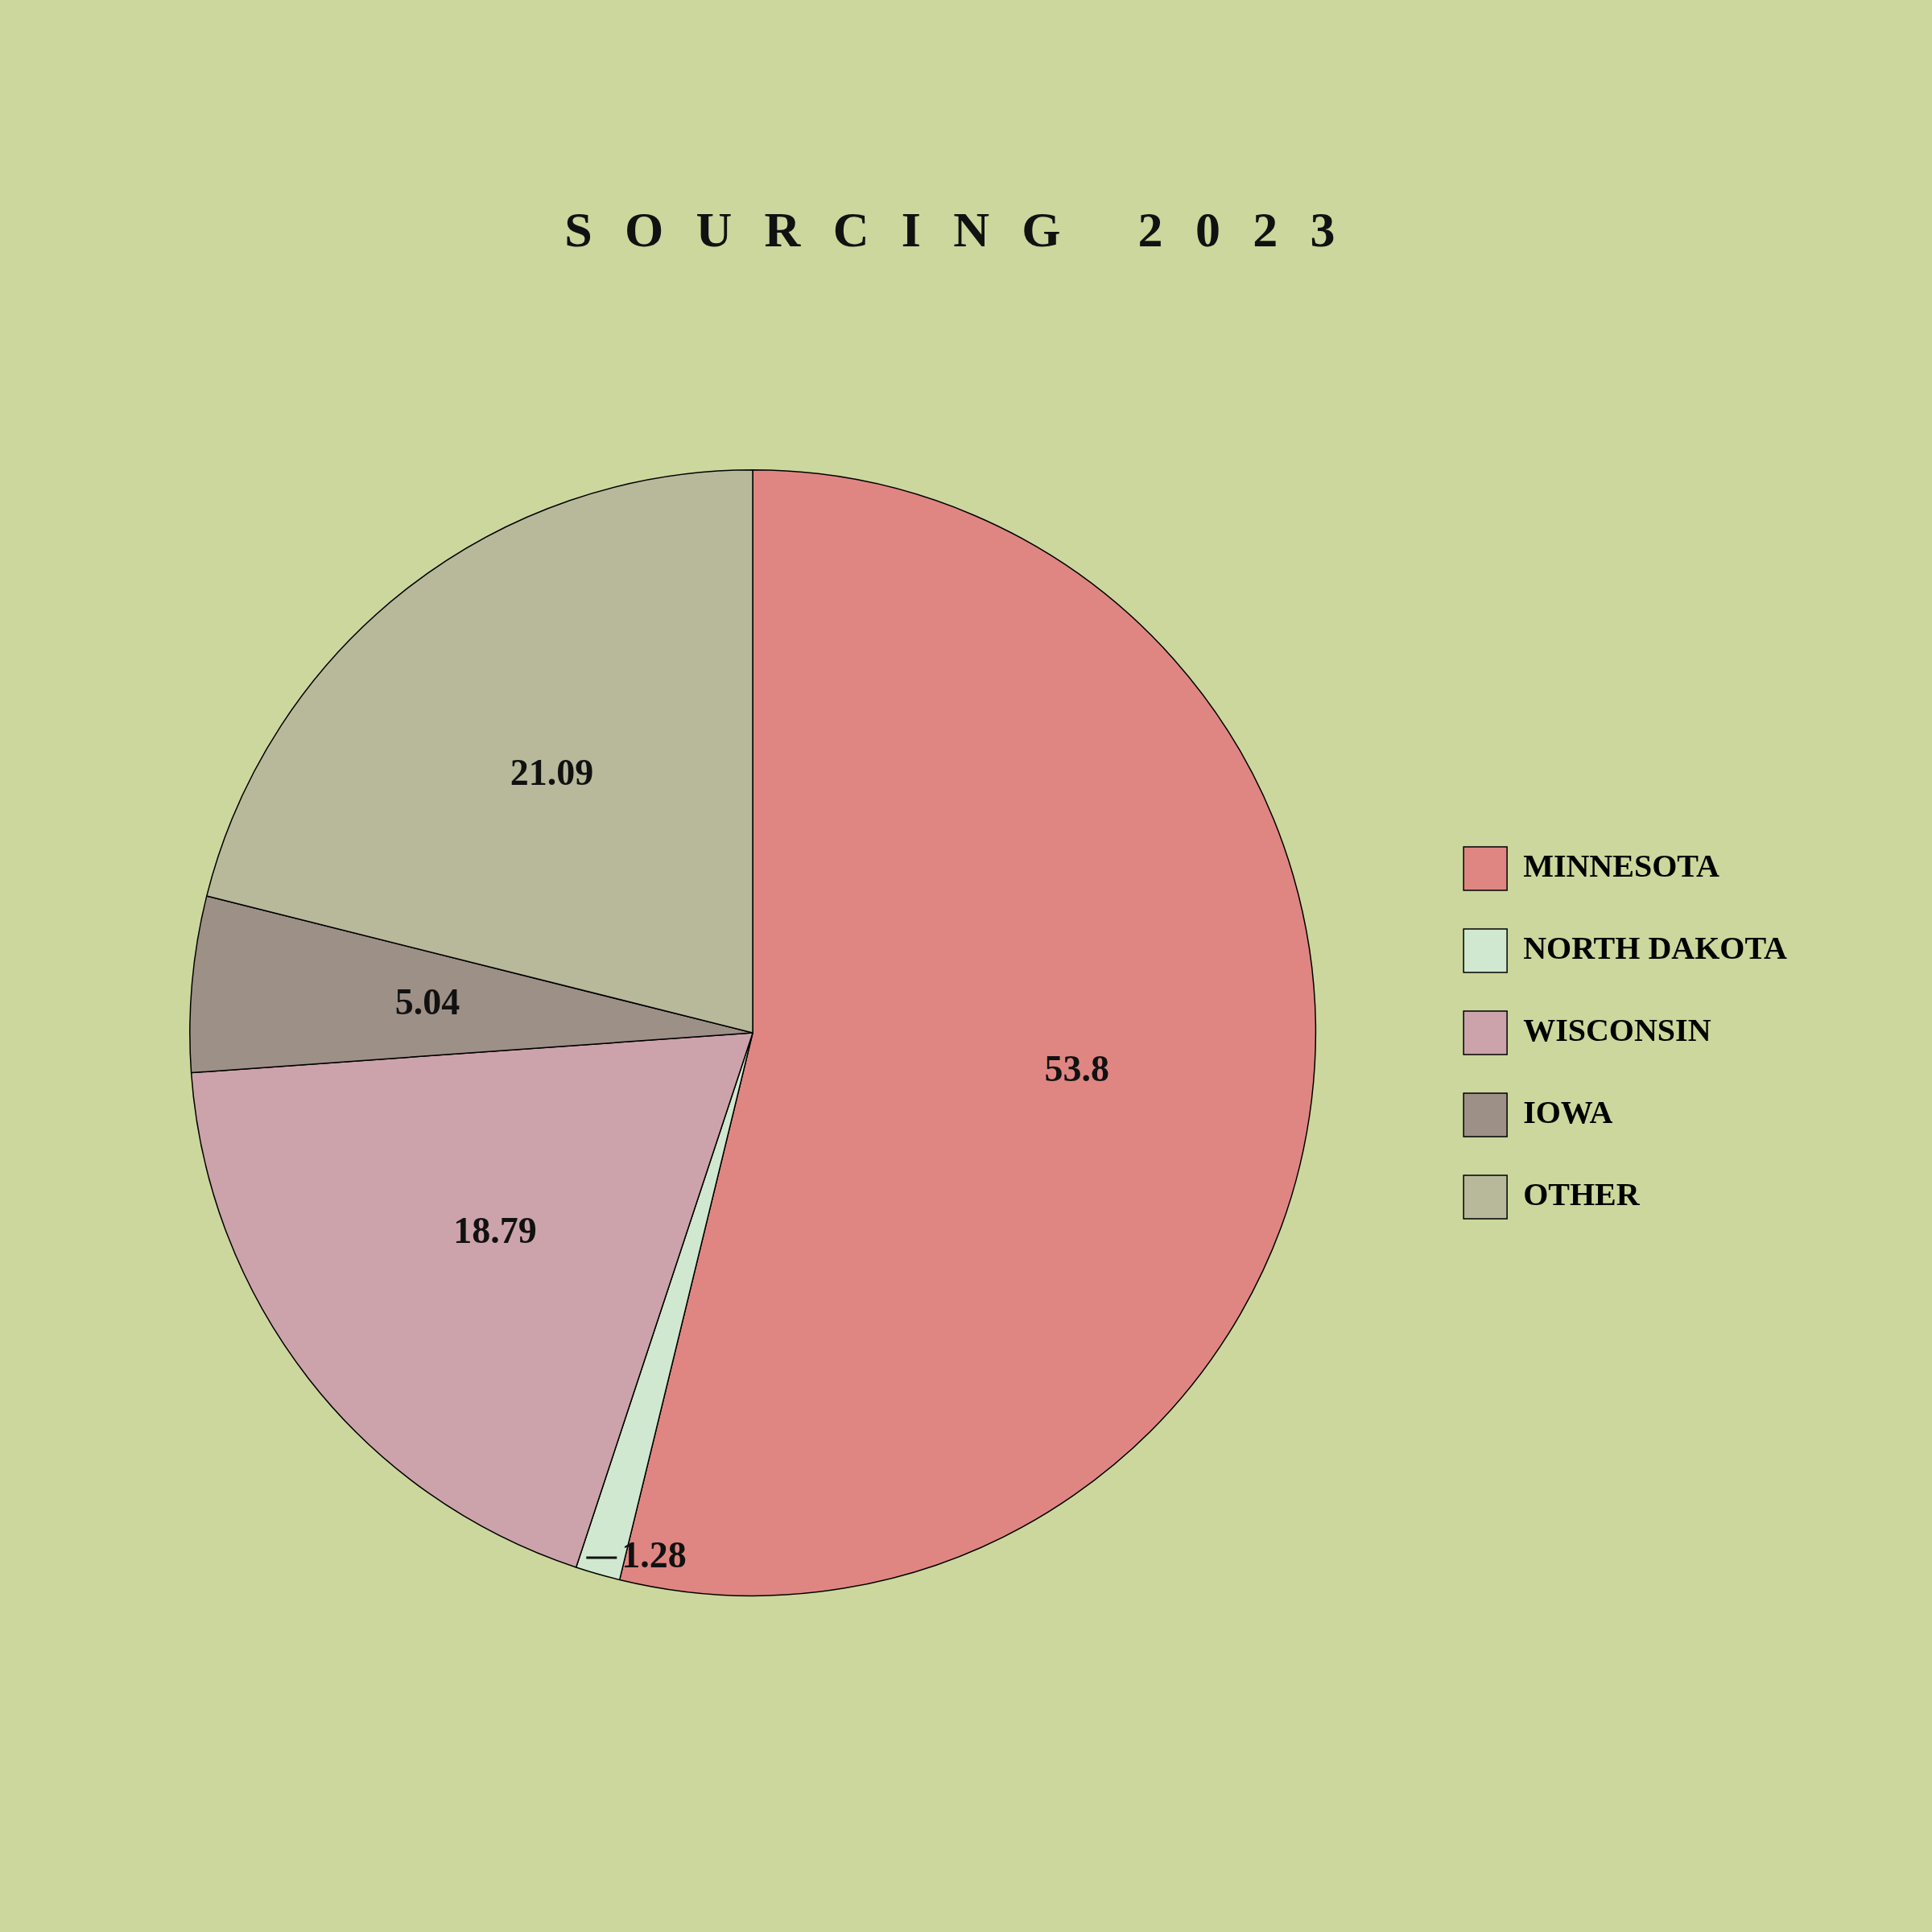  Describe the element at coordinates (966, 229) in the screenshot. I see `chart-title: SOURCING 2023` at that location.